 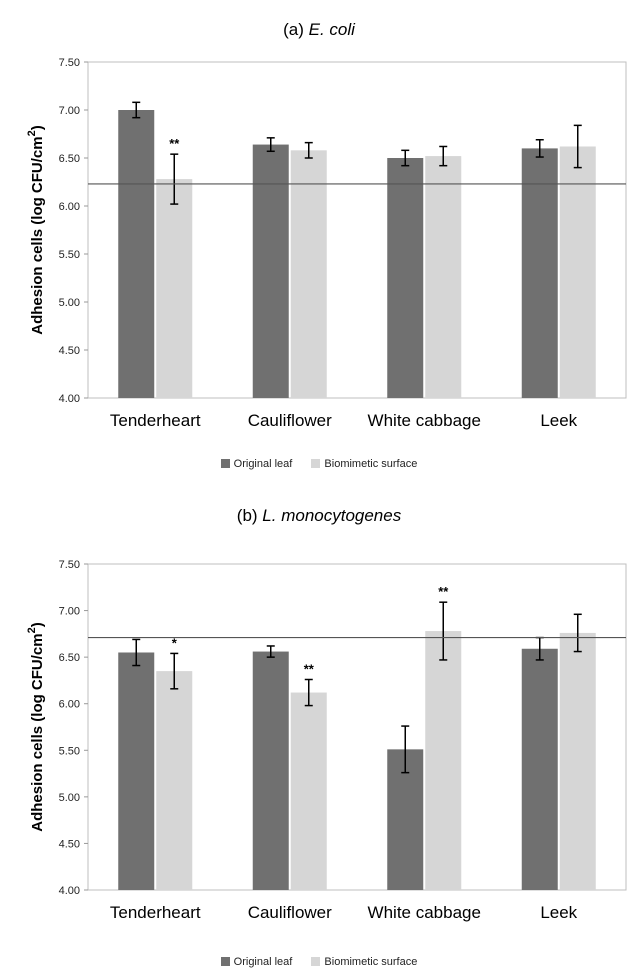 What do you see at coordinates (293, 29) in the screenshot?
I see `panel-label: (a)` at bounding box center [293, 29].